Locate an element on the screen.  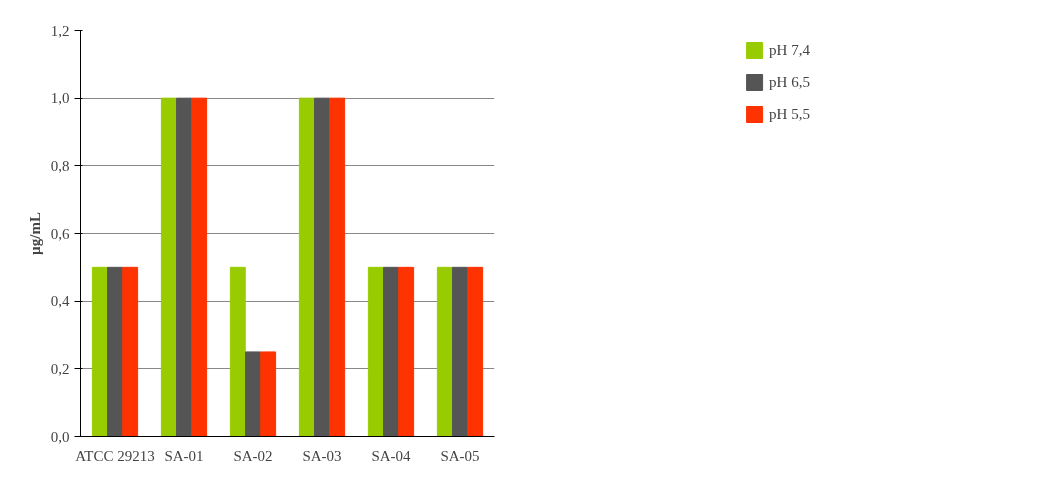
y-tick-label: 0,2 is located at coordinates (60, 368).